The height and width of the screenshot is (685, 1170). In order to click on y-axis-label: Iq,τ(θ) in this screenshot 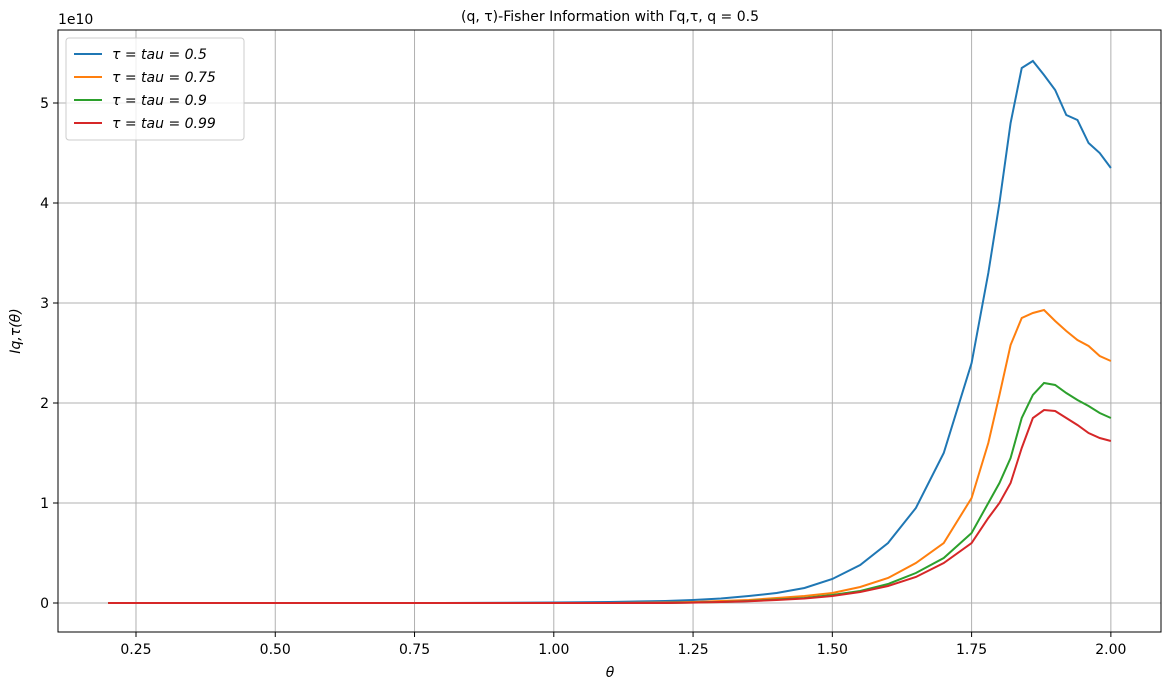, I will do `click(16, 330)`.